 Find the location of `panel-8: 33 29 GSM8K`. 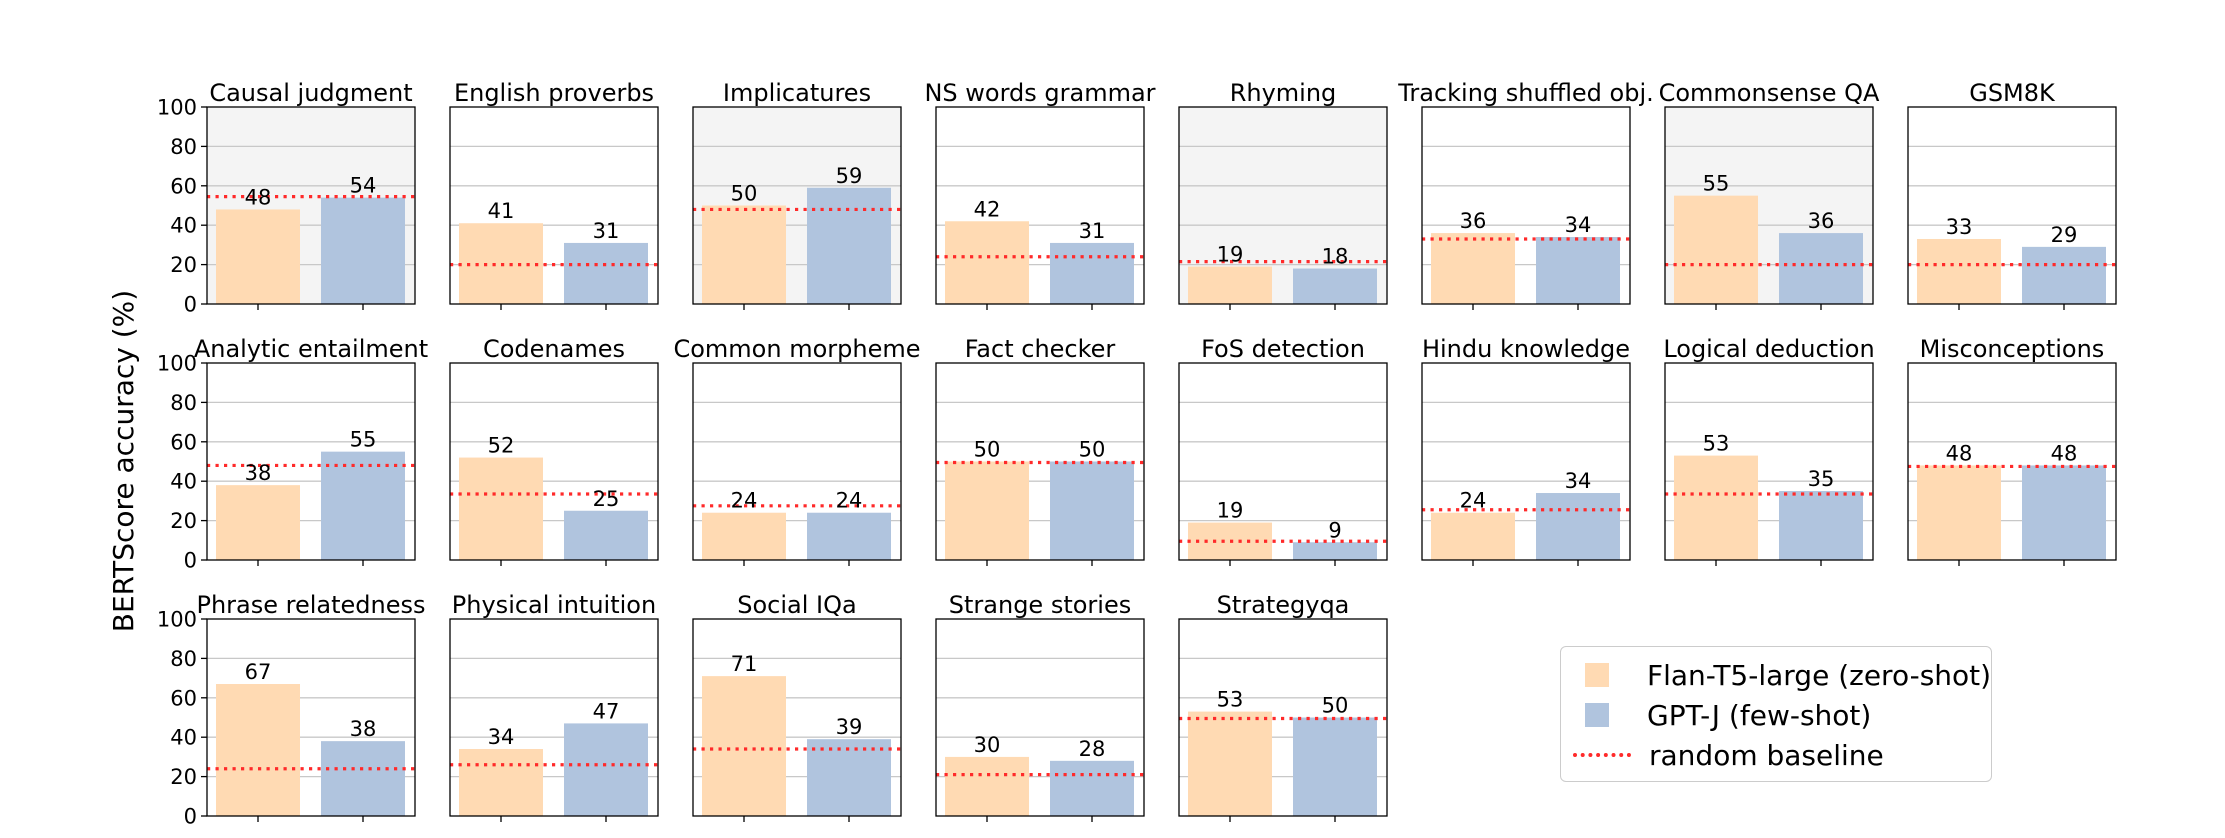

panel-8: 33 29 GSM8K is located at coordinates (2012, 194).